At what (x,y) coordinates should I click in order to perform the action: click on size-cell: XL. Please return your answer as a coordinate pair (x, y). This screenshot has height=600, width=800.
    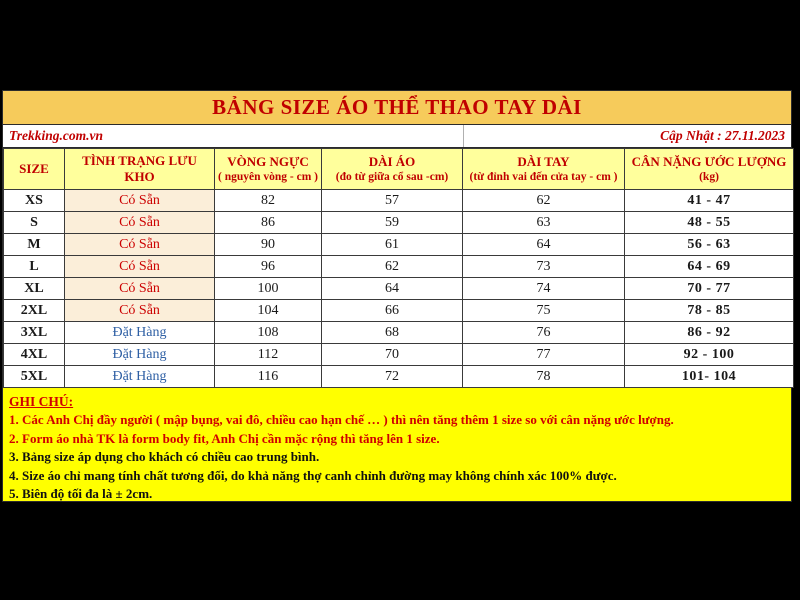
    Looking at the image, I should click on (34, 288).